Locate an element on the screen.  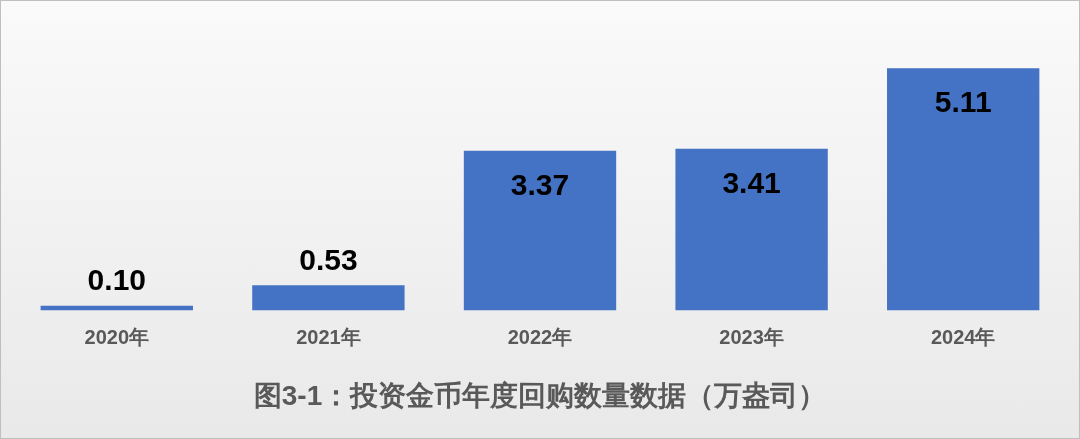
data-label: 0.10 is located at coordinates (116, 279).